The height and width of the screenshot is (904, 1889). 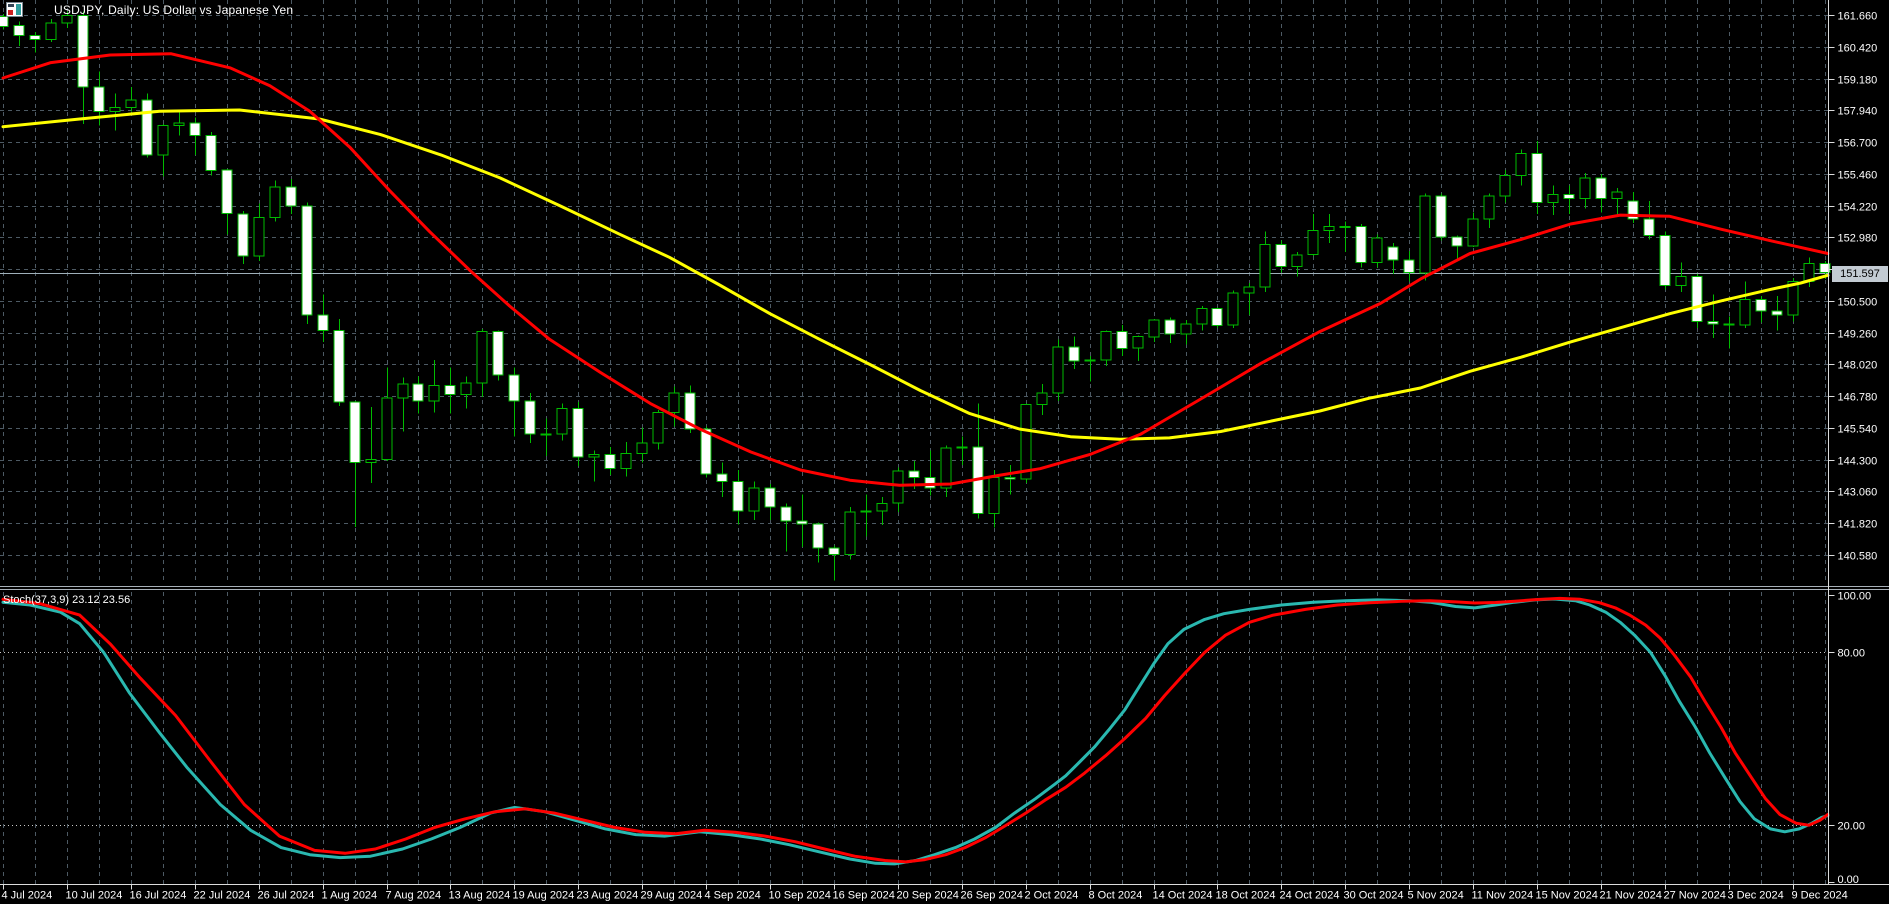 I want to click on date-axis-label: 11 Nov 2024, so click(x=1503, y=896).